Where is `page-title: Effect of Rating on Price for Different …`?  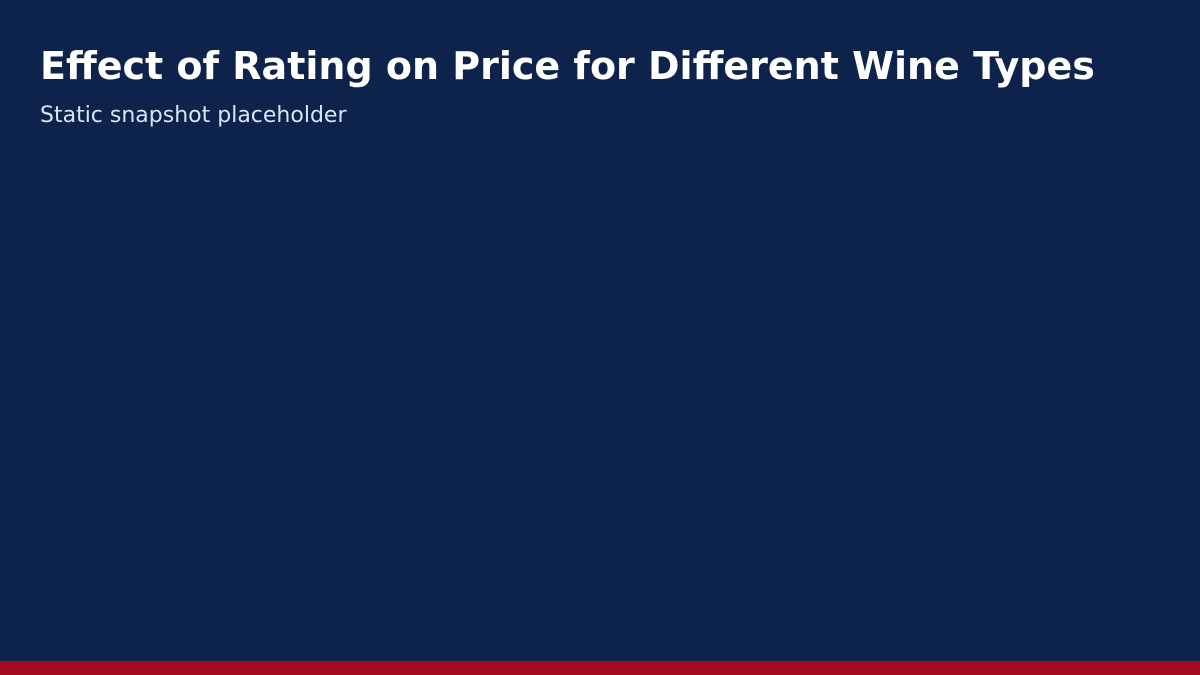 page-title: Effect of Rating on Price for Different … is located at coordinates (567, 66).